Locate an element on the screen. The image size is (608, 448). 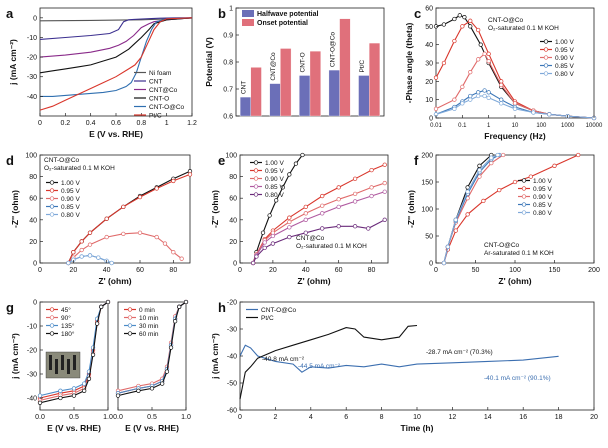
panel-letter: g is located at coordinates (10, 307).